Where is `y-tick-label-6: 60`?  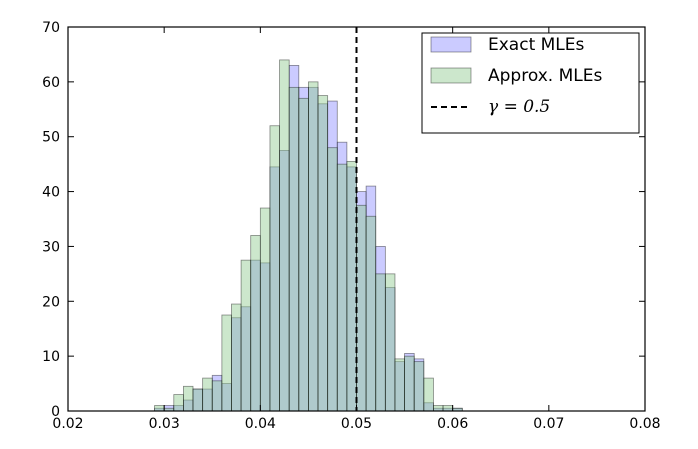
y-tick-label-6: 60 is located at coordinates (51, 83).